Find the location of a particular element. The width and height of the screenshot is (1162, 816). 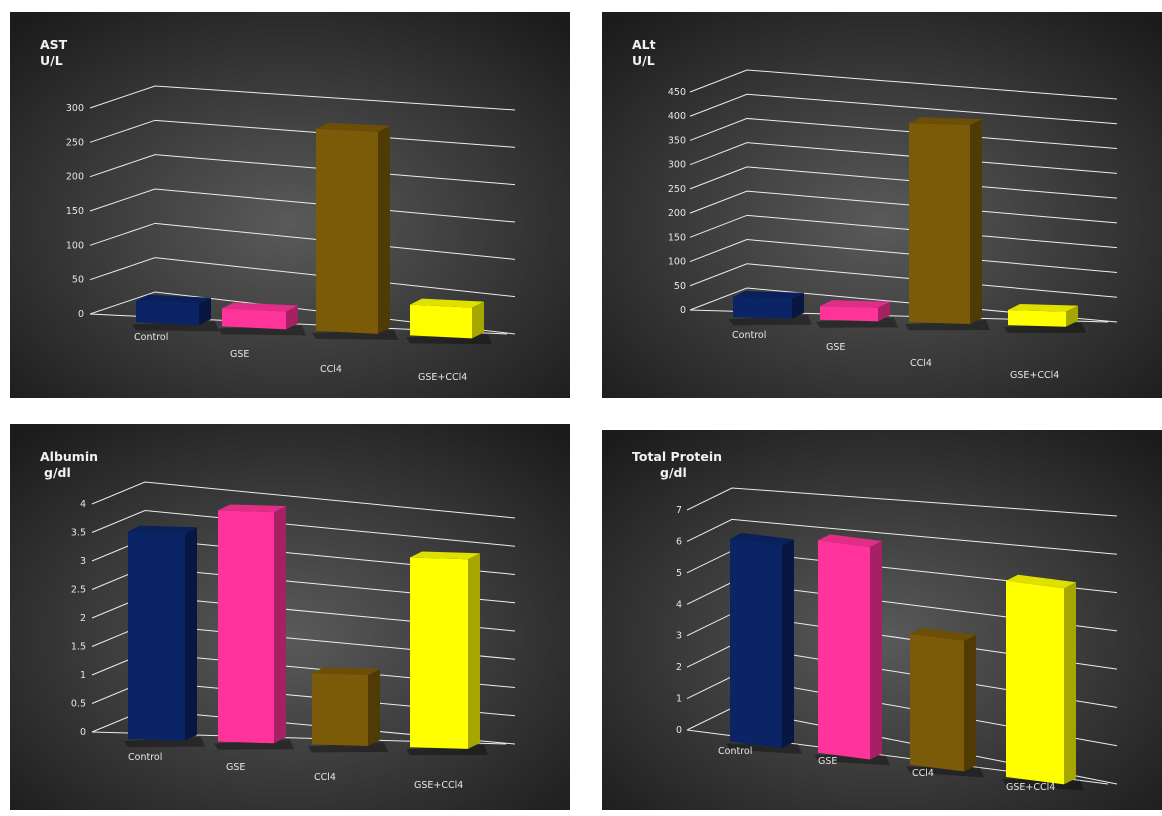

chart-title: Albumin is located at coordinates (69, 456).